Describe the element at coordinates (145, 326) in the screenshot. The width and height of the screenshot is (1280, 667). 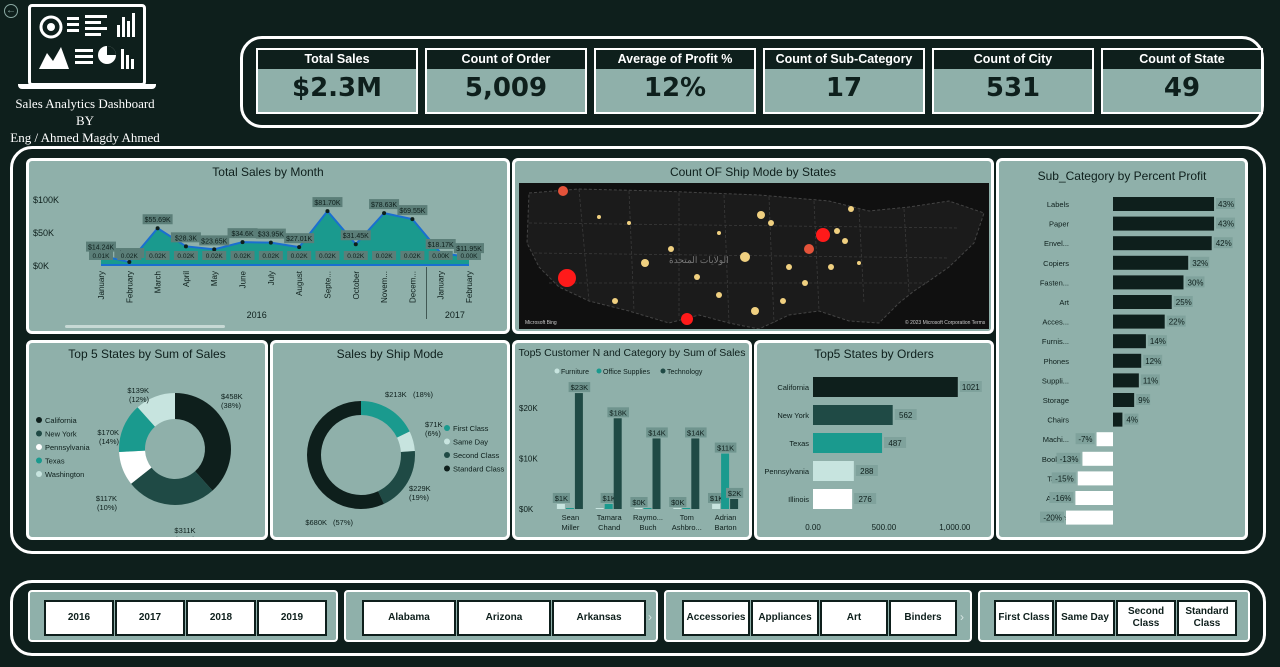
I see `month-scrollbar` at that location.